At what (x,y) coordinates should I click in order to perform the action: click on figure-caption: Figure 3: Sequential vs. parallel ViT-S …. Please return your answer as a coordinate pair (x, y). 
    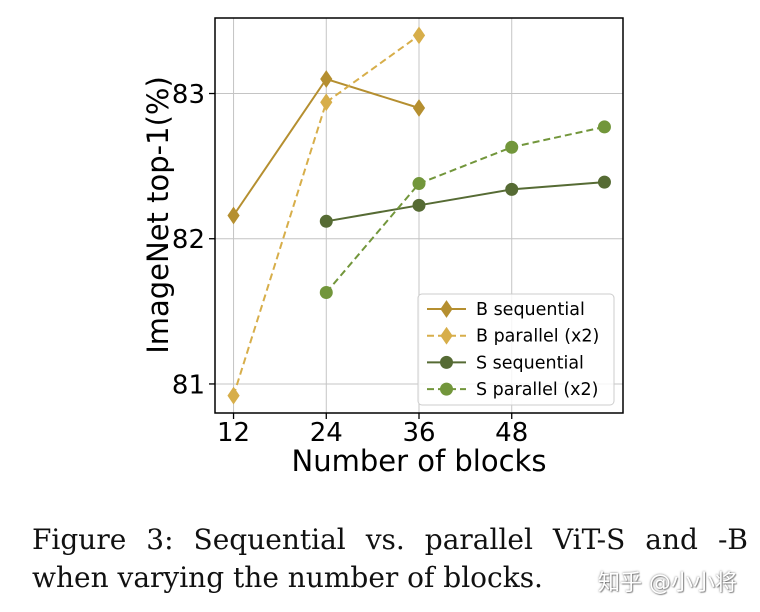
    Looking at the image, I should click on (390, 559).